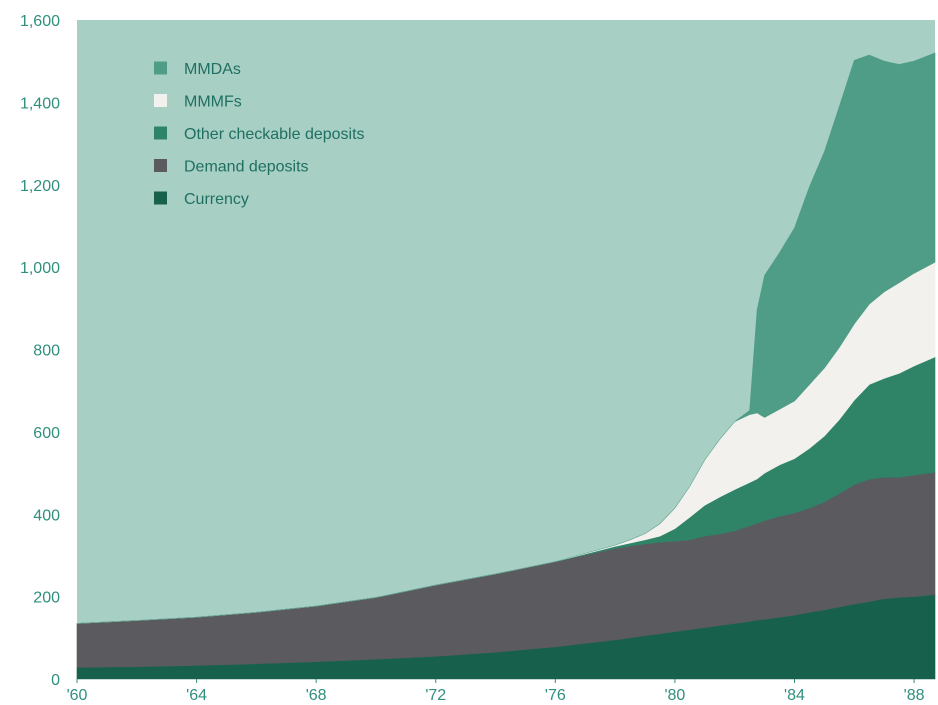  What do you see at coordinates (40, 21) in the screenshot?
I see `y-tick-label: 1,600` at bounding box center [40, 21].